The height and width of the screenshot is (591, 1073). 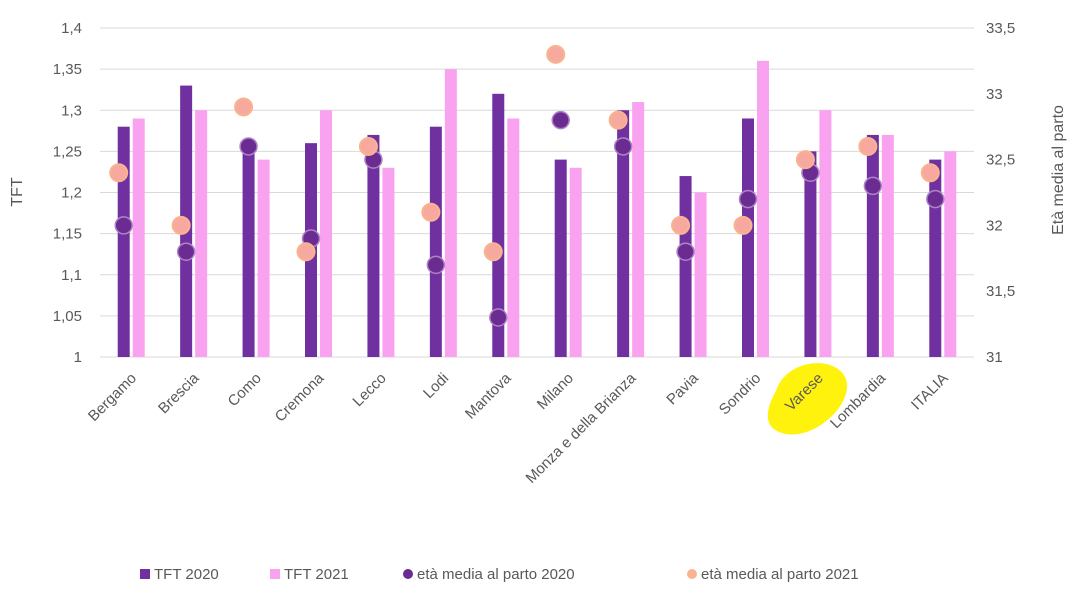 What do you see at coordinates (369, 390) in the screenshot?
I see `x-tick-label: Lecco` at bounding box center [369, 390].